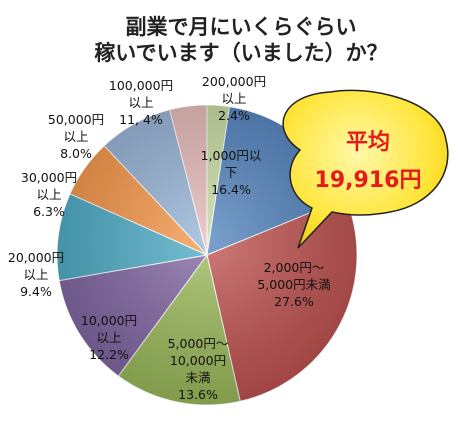 The image size is (461, 429). I want to click on slice-label-1: 1,000円以下 16.4%, so click(231, 172).